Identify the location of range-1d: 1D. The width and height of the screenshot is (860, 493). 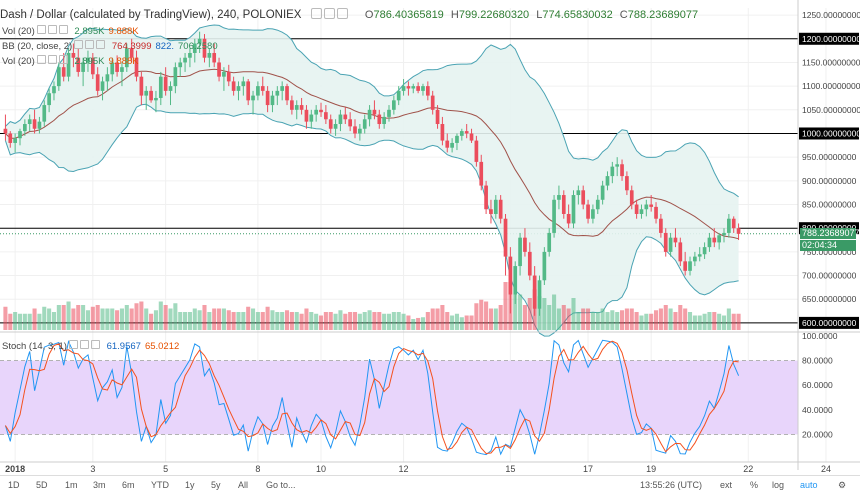
(14, 485).